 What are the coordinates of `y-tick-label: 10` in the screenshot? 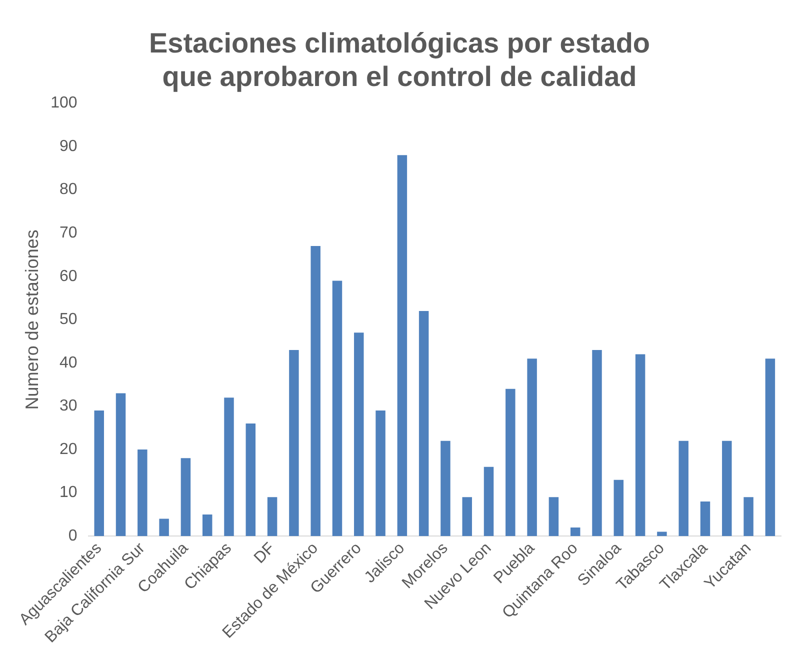 It's located at (69, 493).